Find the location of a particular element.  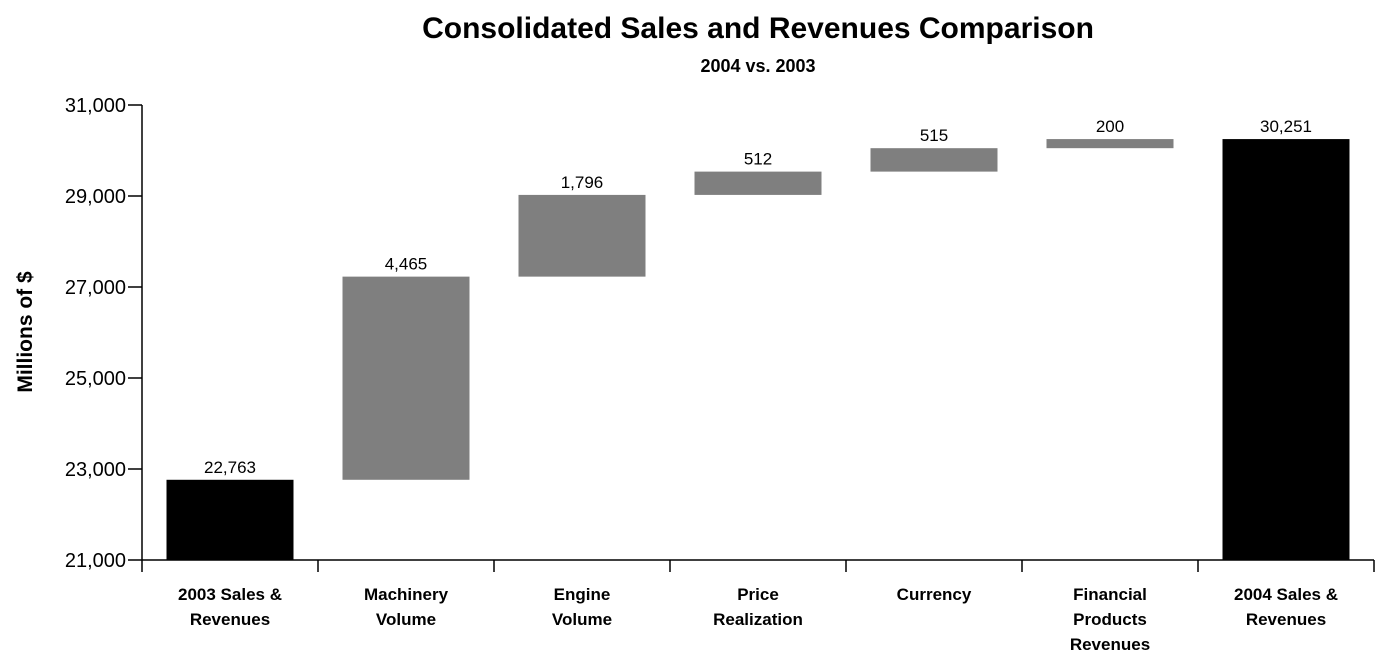

x-tick-label-line: Currency is located at coordinates (934, 594).